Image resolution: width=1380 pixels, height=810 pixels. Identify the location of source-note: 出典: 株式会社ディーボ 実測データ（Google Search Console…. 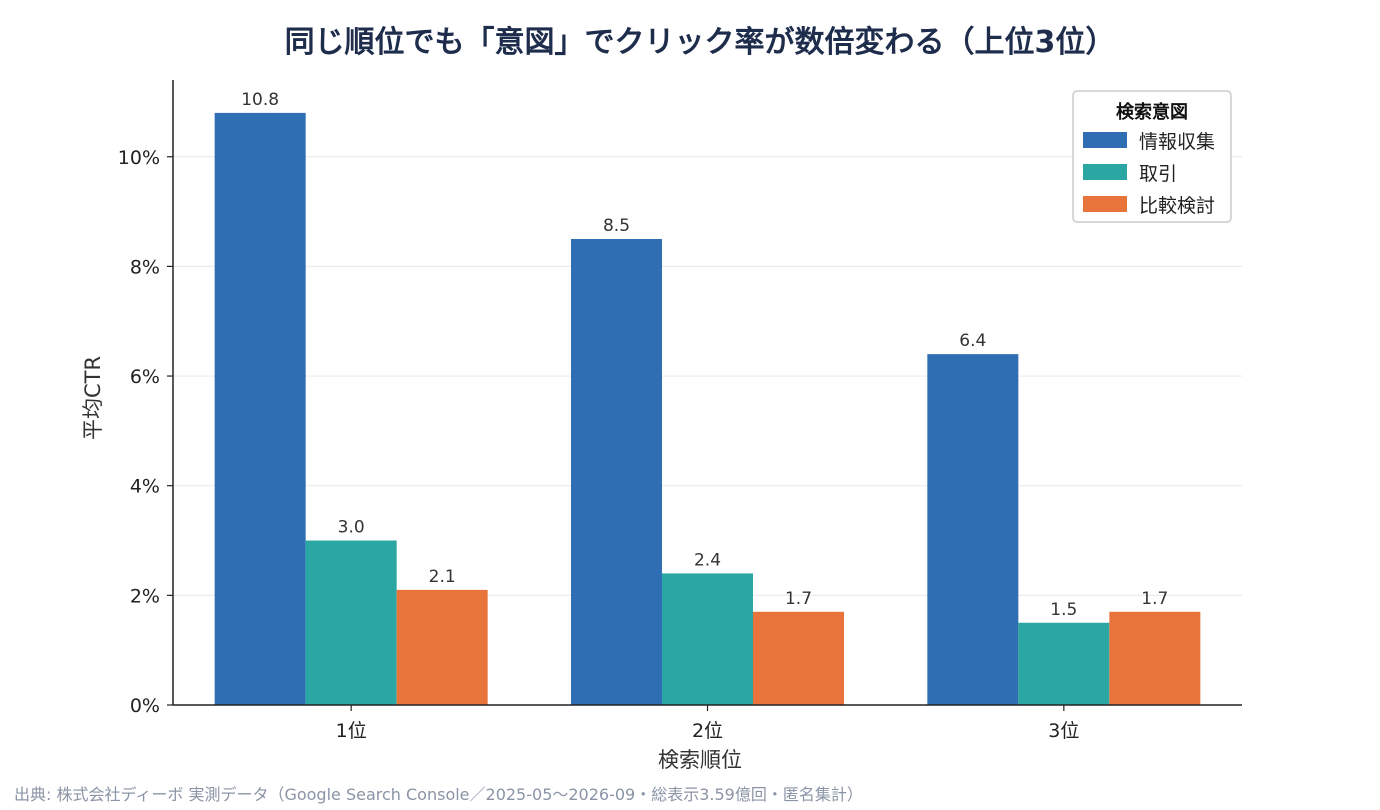
(438, 794).